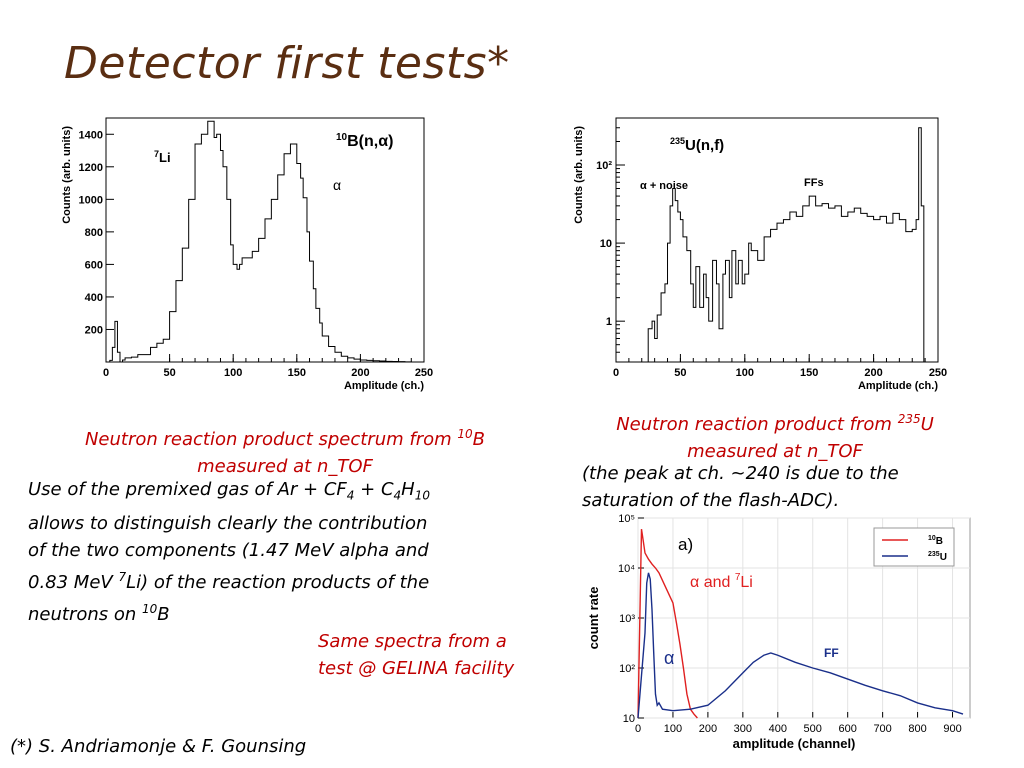 This screenshot has width=1024, height=768. What do you see at coordinates (593, 618) in the screenshot?
I see `y-axis-label: count rate` at bounding box center [593, 618].